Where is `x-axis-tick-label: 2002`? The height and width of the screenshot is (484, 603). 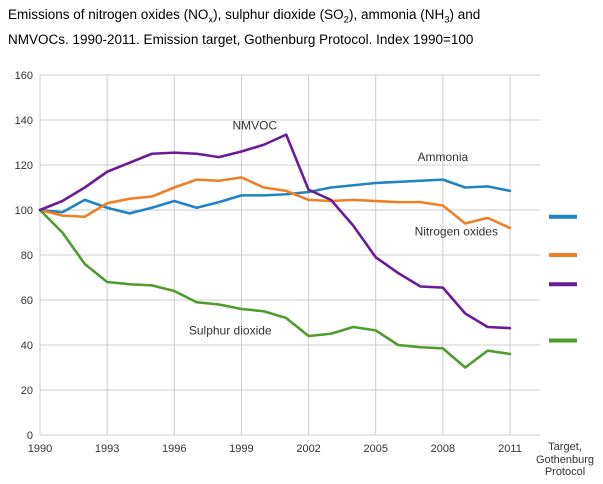
x-axis-tick-label: 2002 is located at coordinates (308, 449).